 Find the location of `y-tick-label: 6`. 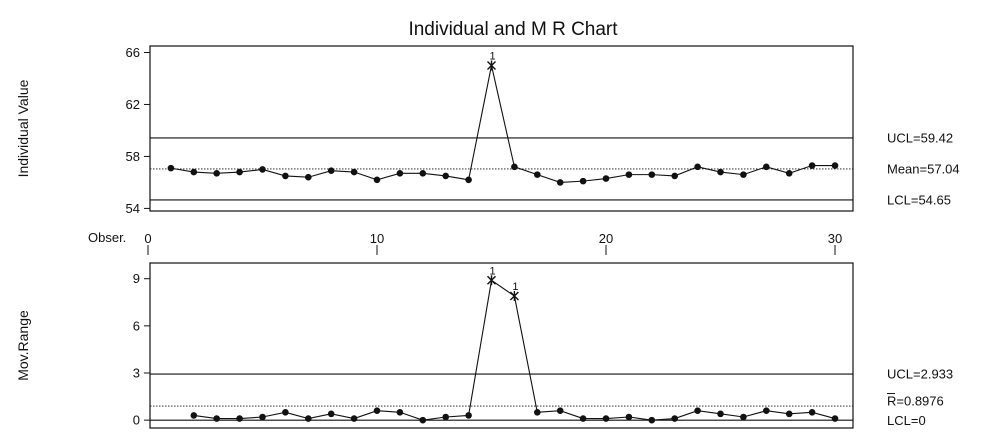

y-tick-label: 6 is located at coordinates (136, 325).